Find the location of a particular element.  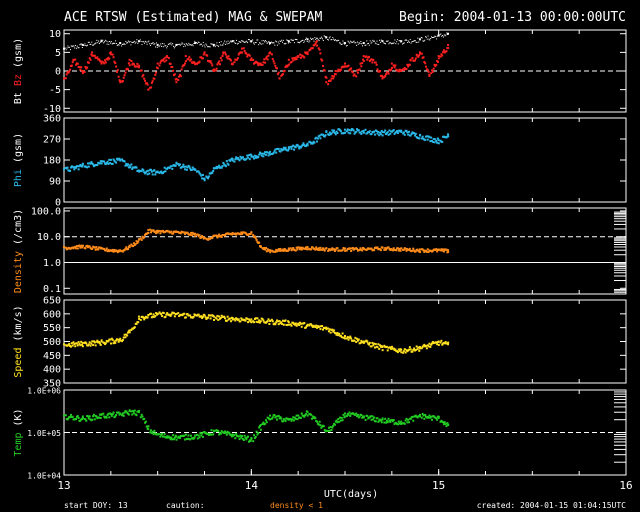

y-tick-label: 1.0E+05 is located at coordinates (44, 433).